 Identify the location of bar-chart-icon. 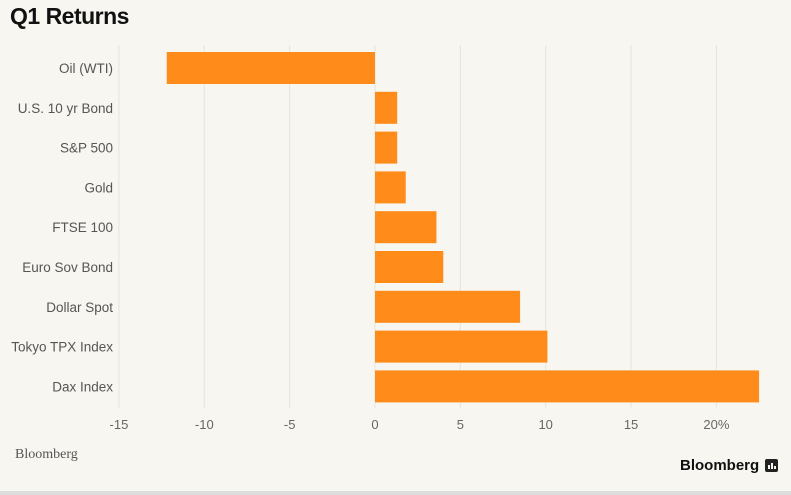
(772, 465).